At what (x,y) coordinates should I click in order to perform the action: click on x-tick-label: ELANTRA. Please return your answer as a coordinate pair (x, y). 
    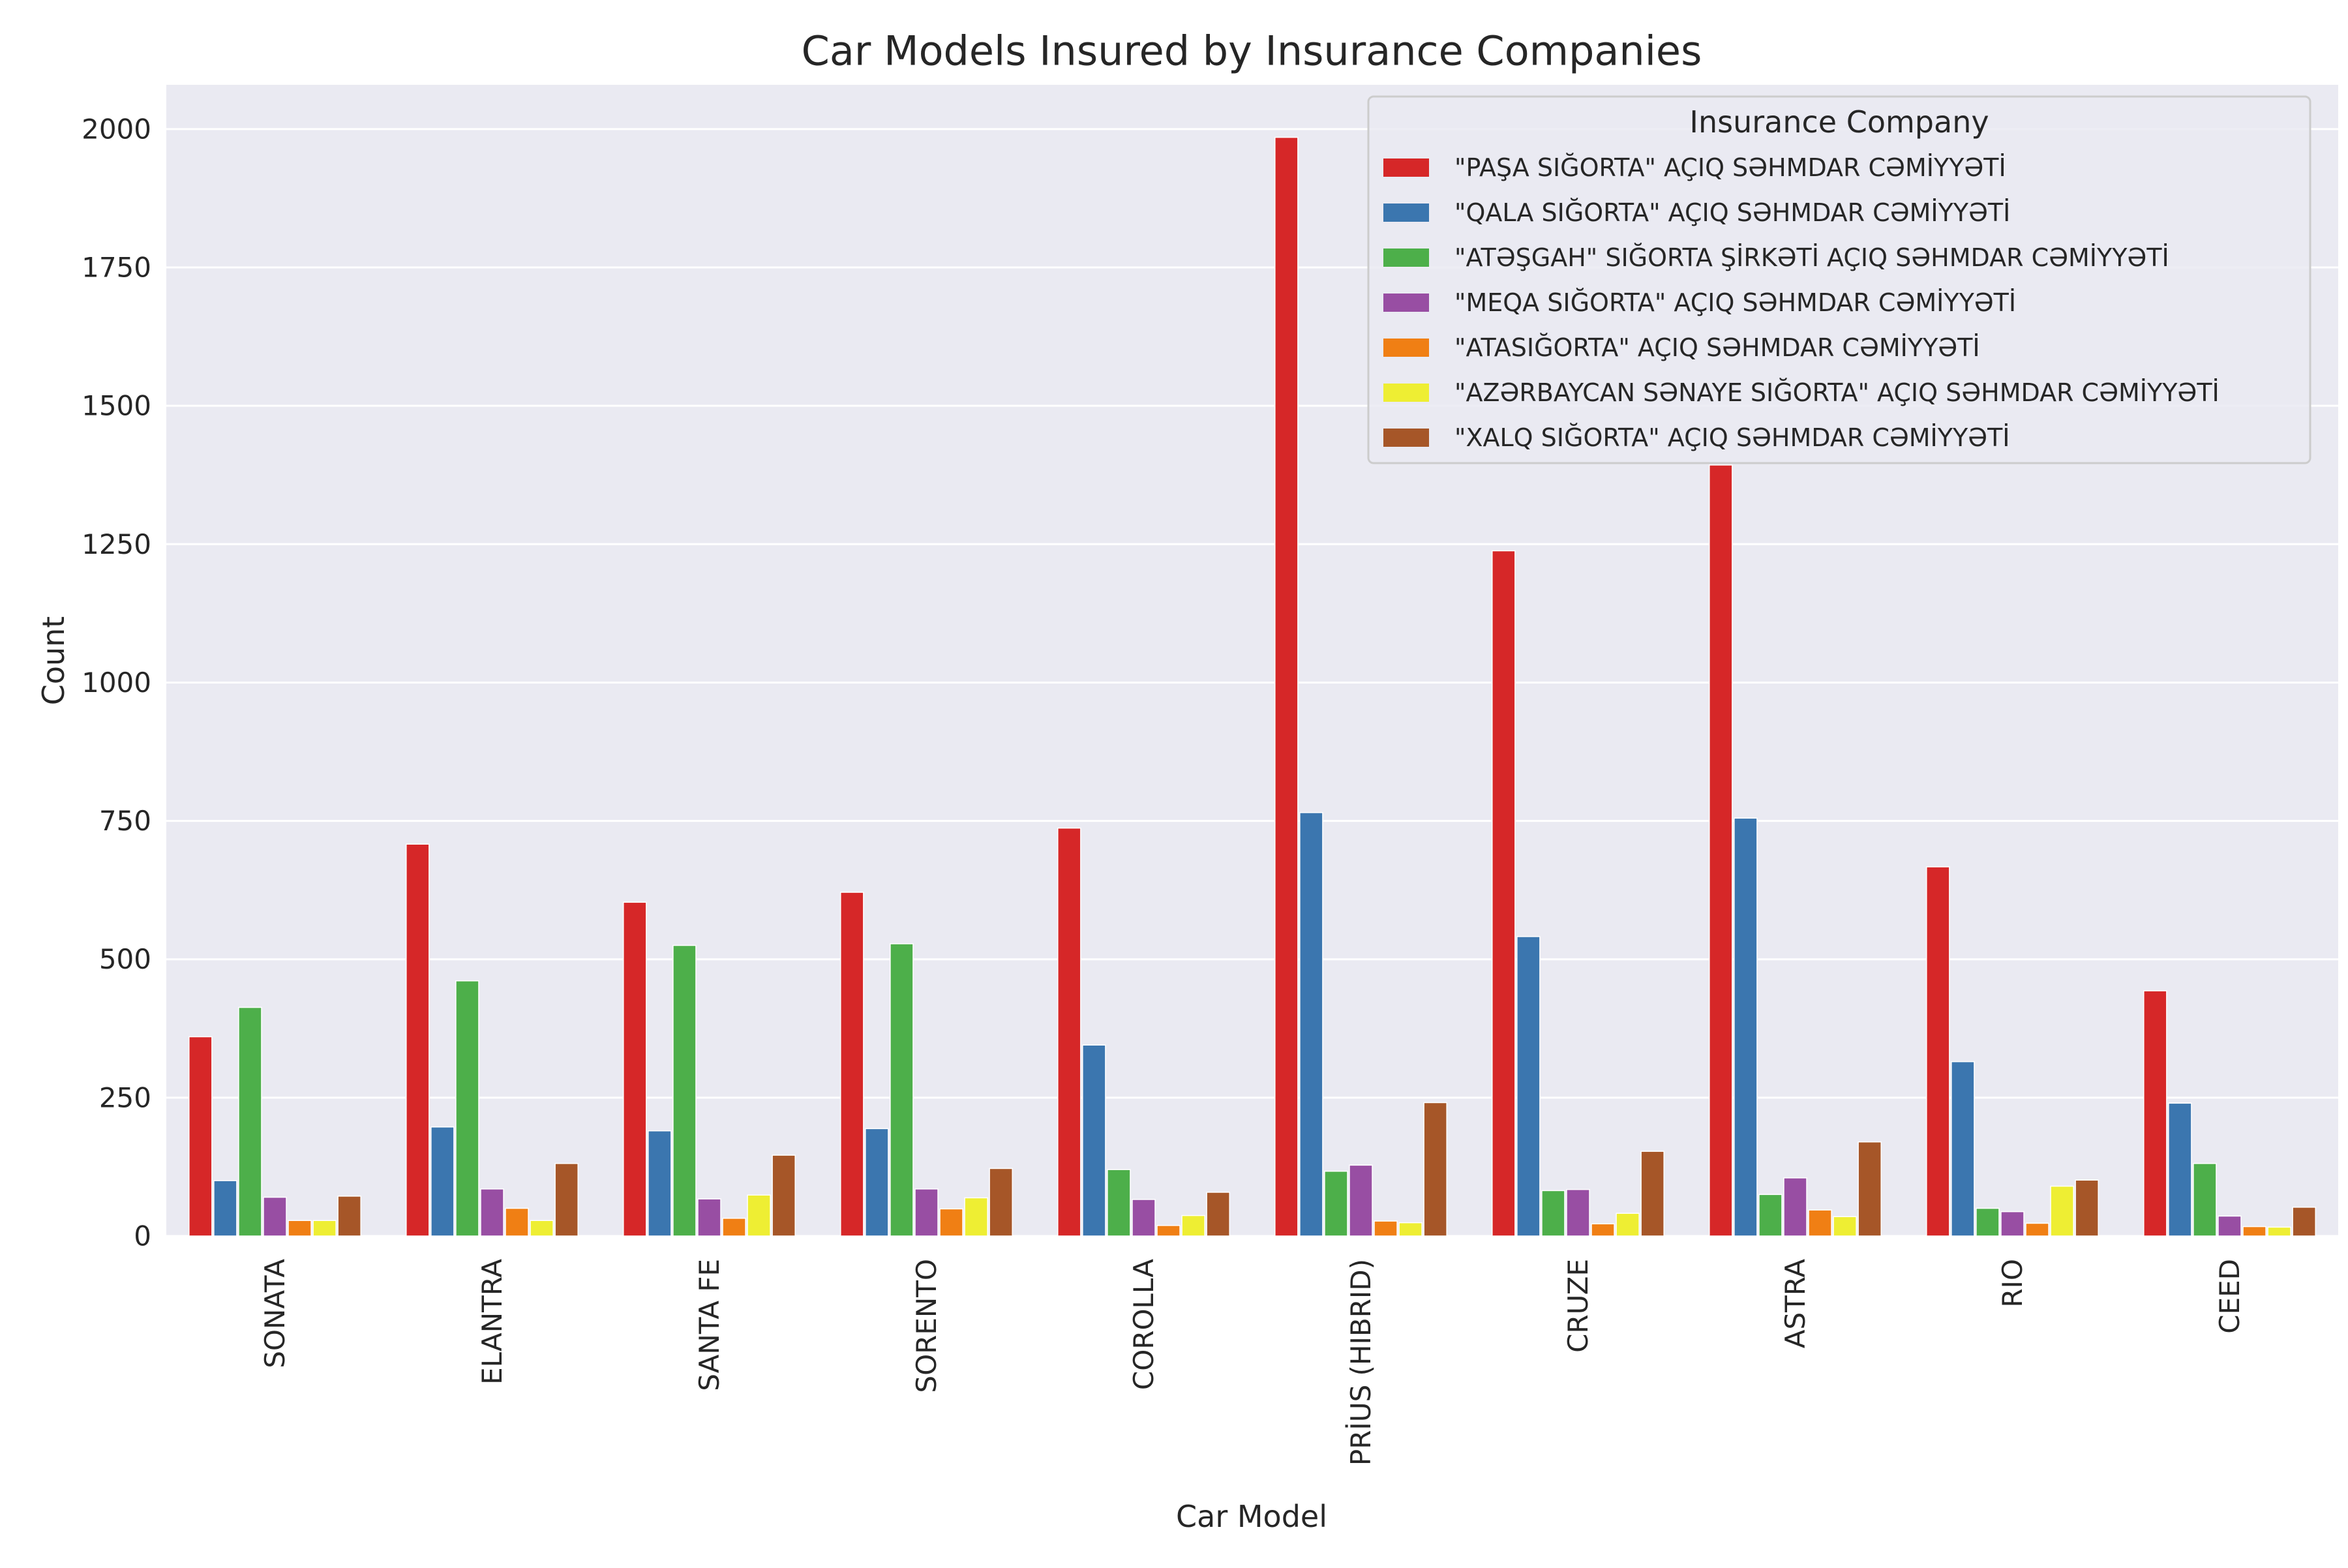
    Looking at the image, I should click on (492, 1322).